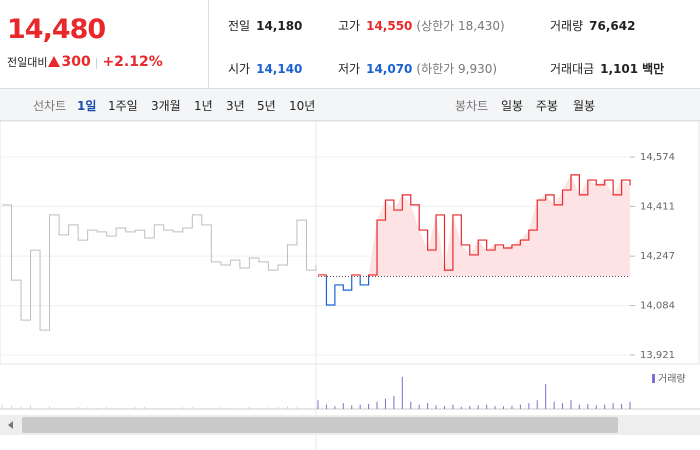 The height and width of the screenshot is (450, 700). What do you see at coordinates (239, 26) in the screenshot?
I see `stat-label: 전일` at bounding box center [239, 26].